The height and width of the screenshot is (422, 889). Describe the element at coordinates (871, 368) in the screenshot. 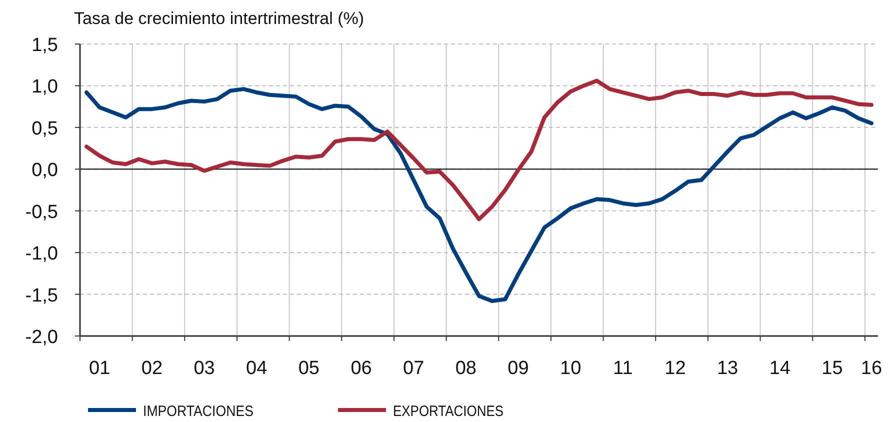

I see `x-tick-label: 16` at that location.